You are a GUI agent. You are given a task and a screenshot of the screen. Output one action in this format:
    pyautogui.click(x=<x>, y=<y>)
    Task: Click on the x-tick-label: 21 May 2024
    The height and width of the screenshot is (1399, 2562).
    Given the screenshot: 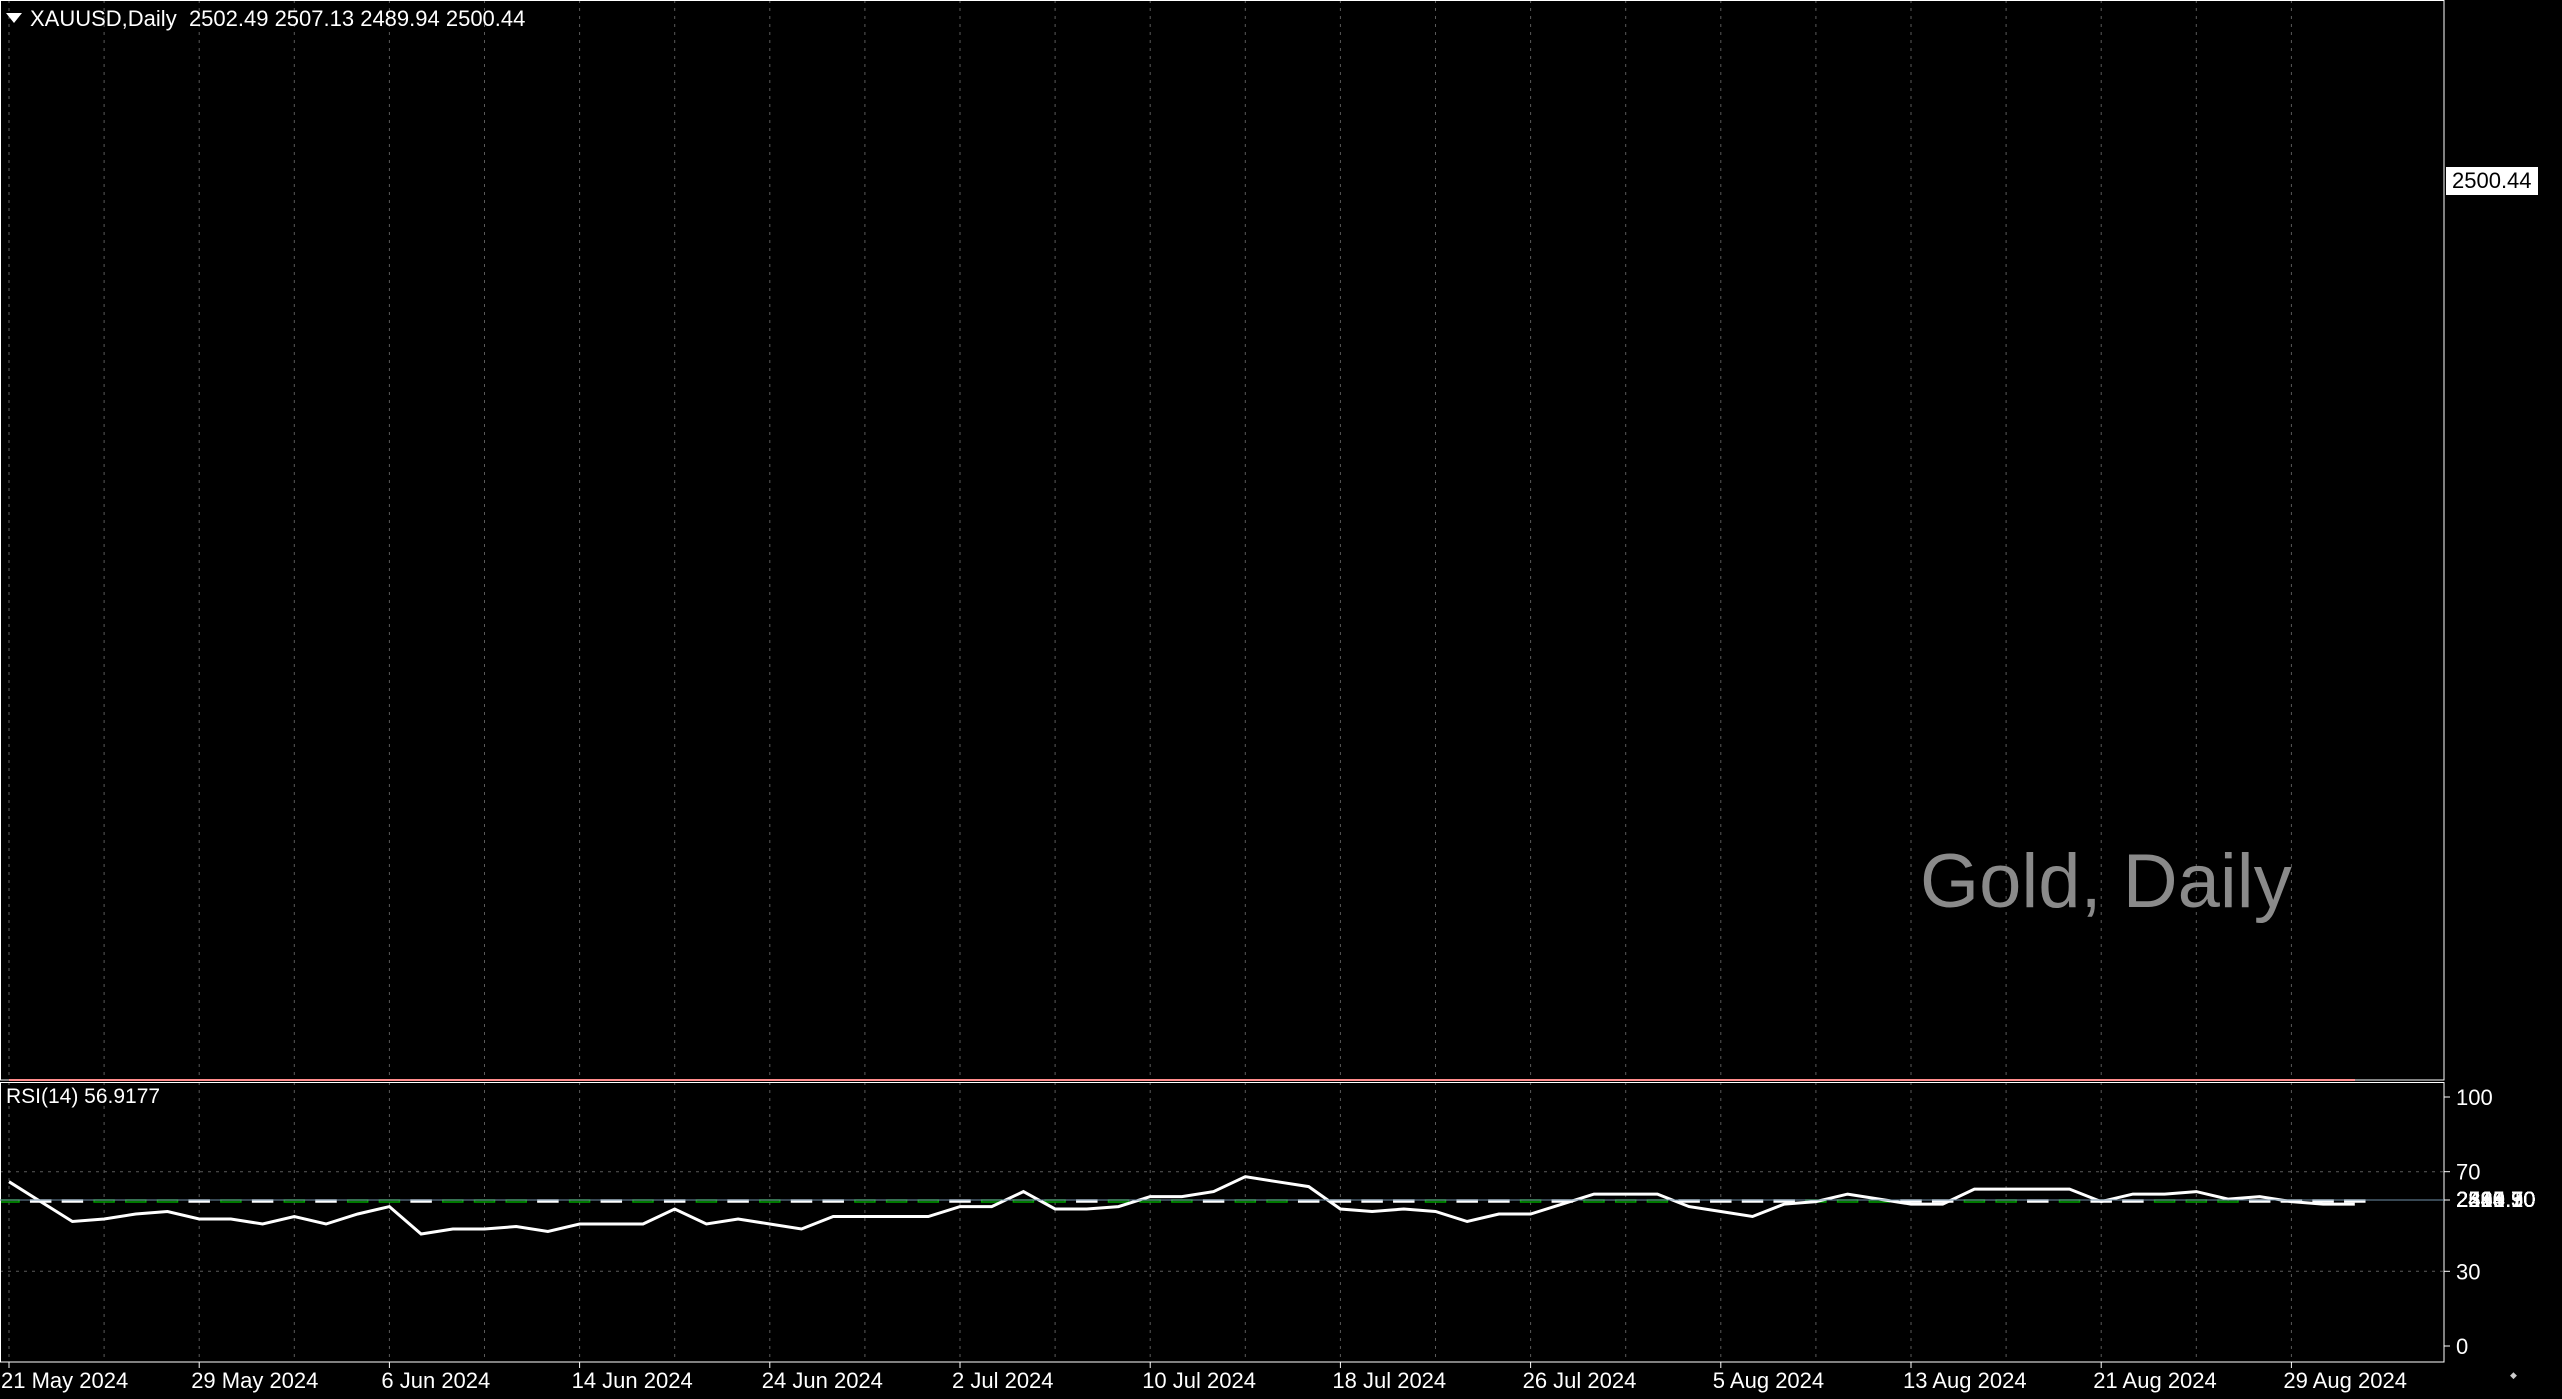 What is the action you would take?
    pyautogui.click(x=64, y=1380)
    